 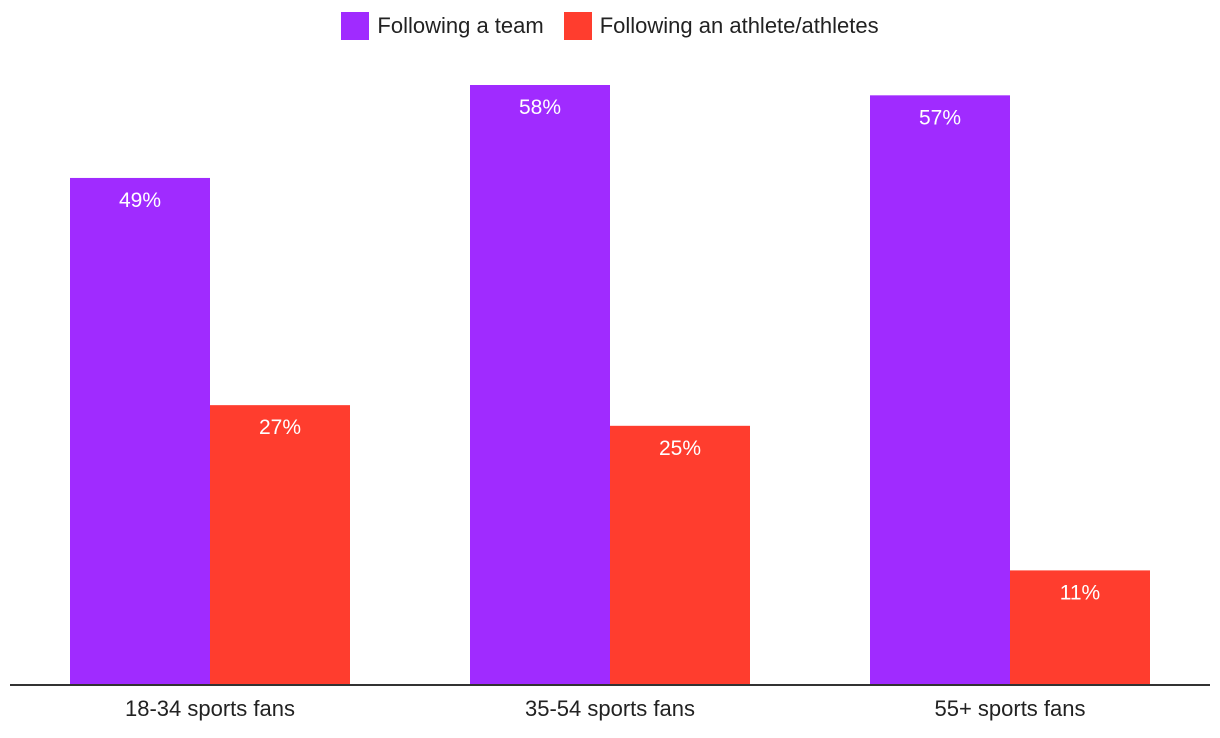 I want to click on legend-item-athlete: Following an athlete/athletes, so click(x=721, y=26).